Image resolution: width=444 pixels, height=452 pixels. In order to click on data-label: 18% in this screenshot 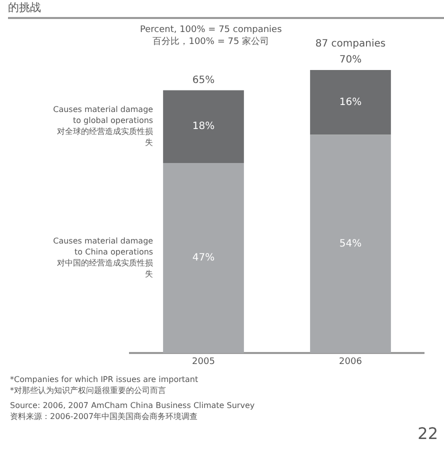, I will do `click(203, 126)`.